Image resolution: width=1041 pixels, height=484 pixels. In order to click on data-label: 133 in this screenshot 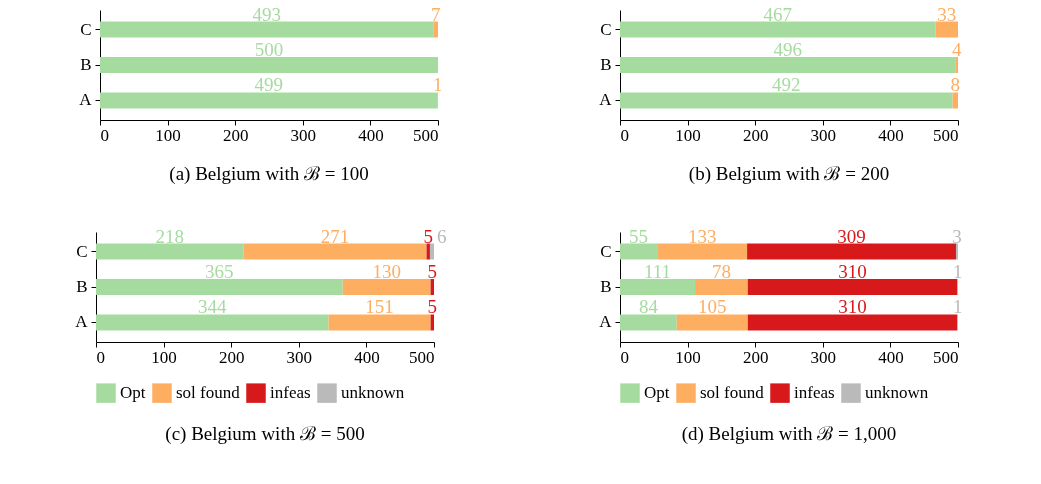, I will do `click(701, 236)`.